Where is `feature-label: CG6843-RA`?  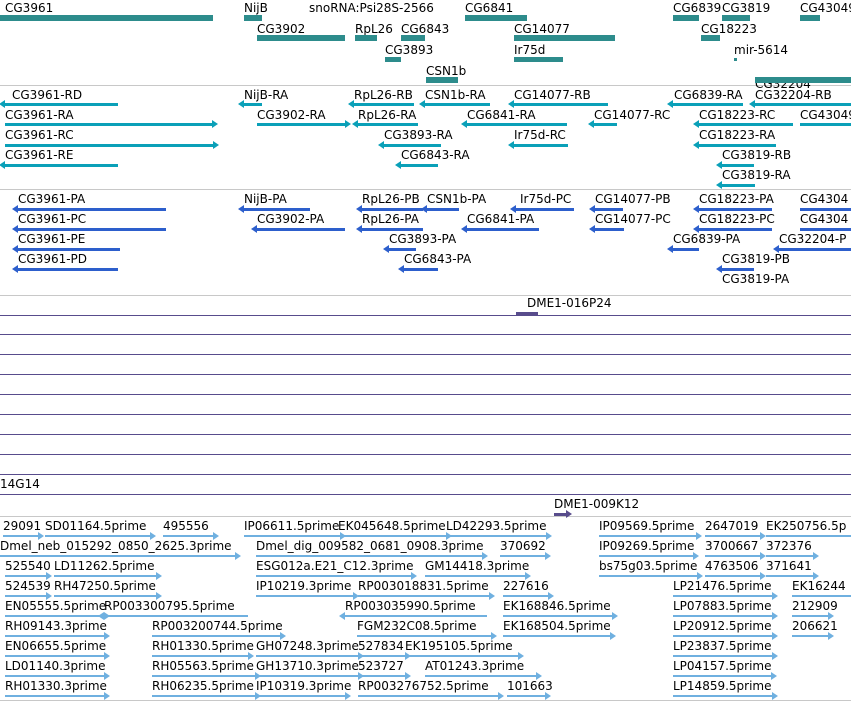
feature-label: CG6843-RA is located at coordinates (435, 155).